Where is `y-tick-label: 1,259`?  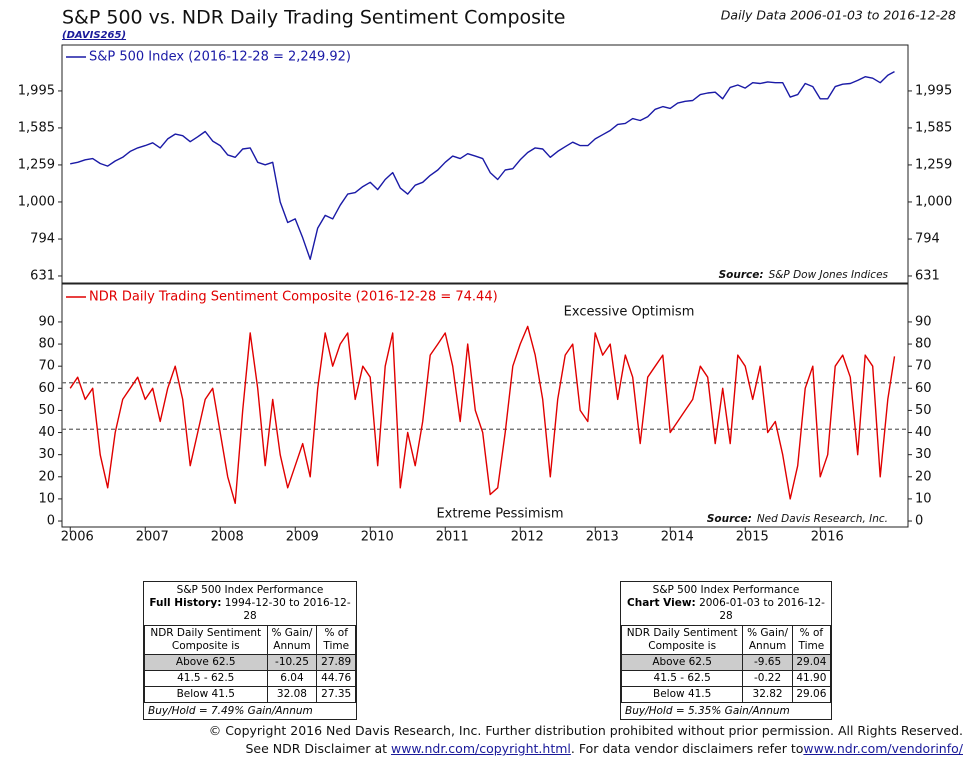
y-tick-label: 1,259 is located at coordinates (933, 164).